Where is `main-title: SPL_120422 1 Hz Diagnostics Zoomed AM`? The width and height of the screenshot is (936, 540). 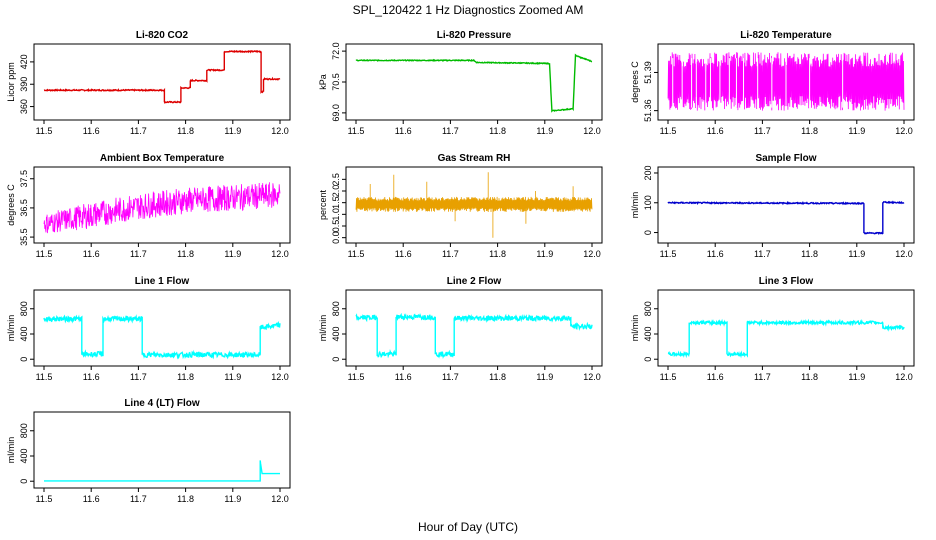
main-title: SPL_120422 1 Hz Diagnostics Zoomed AM is located at coordinates (468, 10).